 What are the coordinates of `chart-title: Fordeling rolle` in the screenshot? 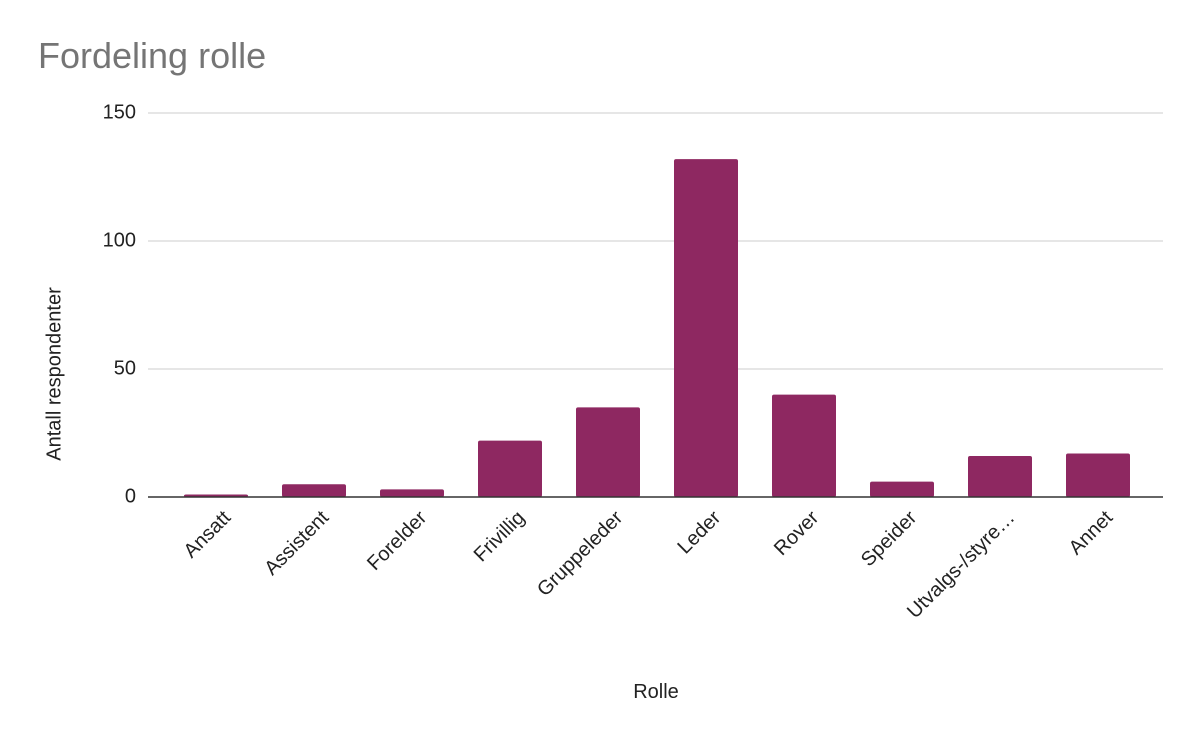 It's located at (152, 55).